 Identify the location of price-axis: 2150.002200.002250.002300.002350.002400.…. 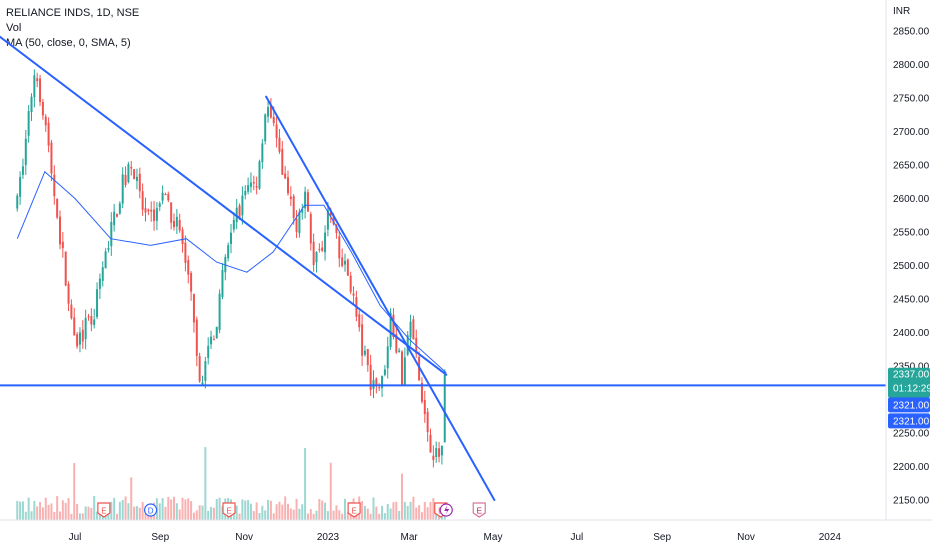
(911, 267).